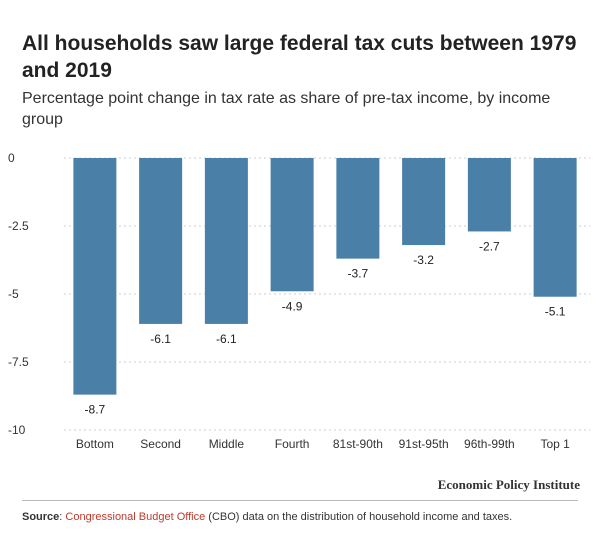 The width and height of the screenshot is (600, 559). I want to click on data-label: -2.7, so click(489, 246).